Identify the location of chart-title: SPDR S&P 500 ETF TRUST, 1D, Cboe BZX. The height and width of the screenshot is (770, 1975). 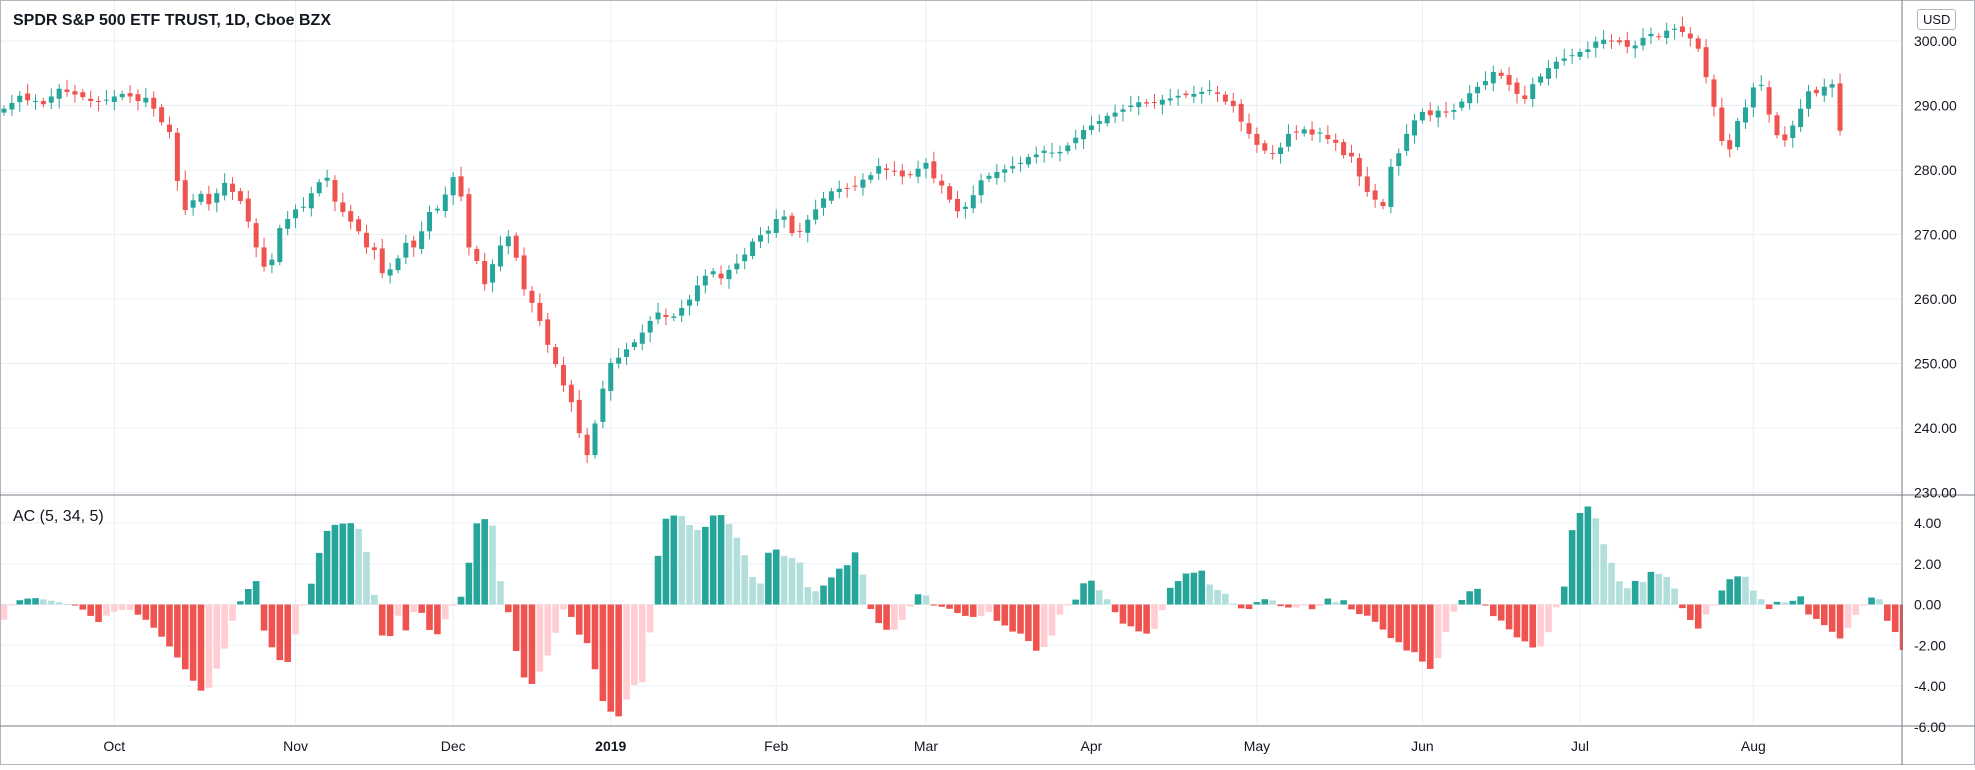
(172, 20).